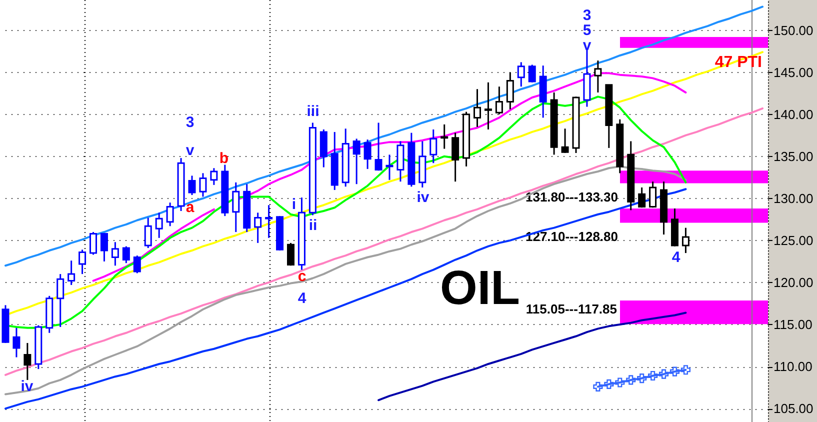  I want to click on y-tick-label: 110.00, so click(793, 366).